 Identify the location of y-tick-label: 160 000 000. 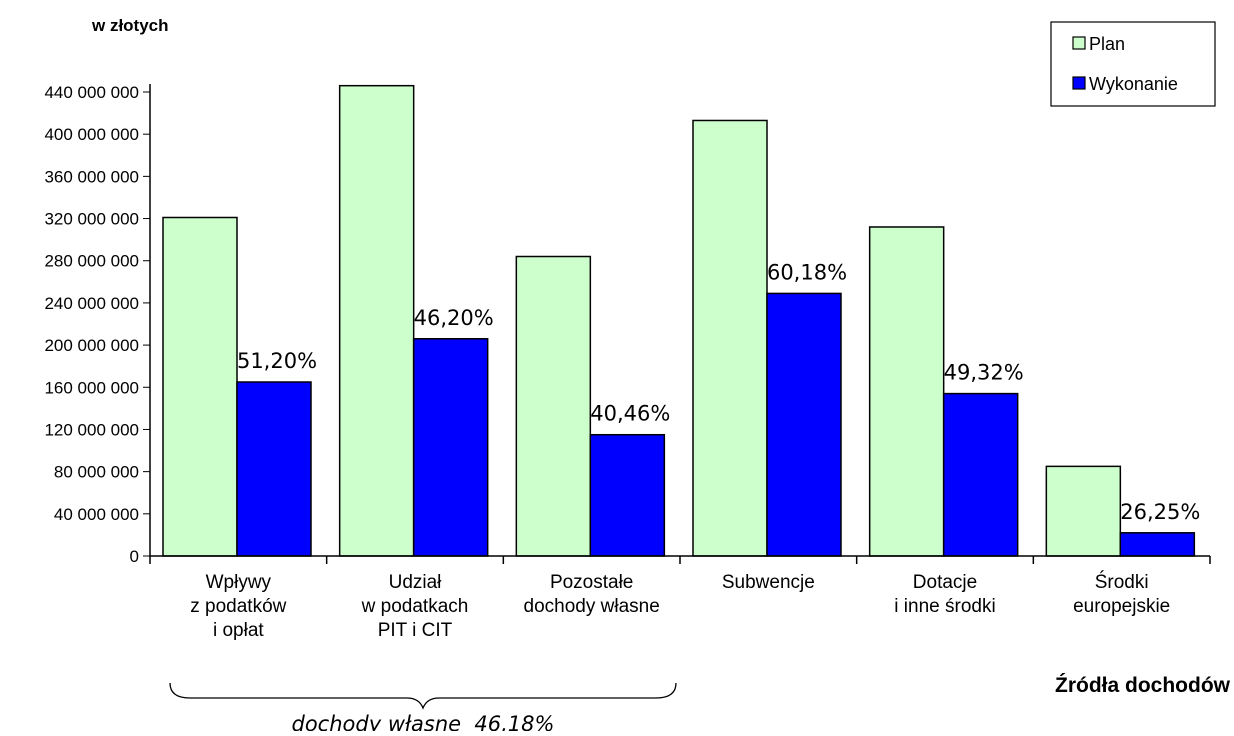
(91, 387).